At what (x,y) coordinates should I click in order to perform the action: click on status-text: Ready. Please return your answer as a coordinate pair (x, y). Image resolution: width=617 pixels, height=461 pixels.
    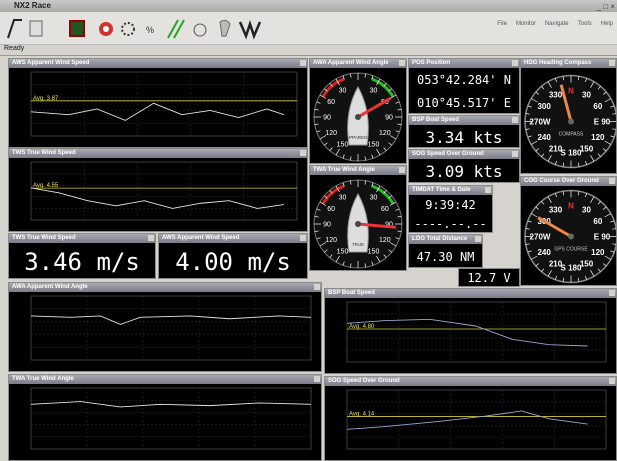
    Looking at the image, I should click on (14, 48).